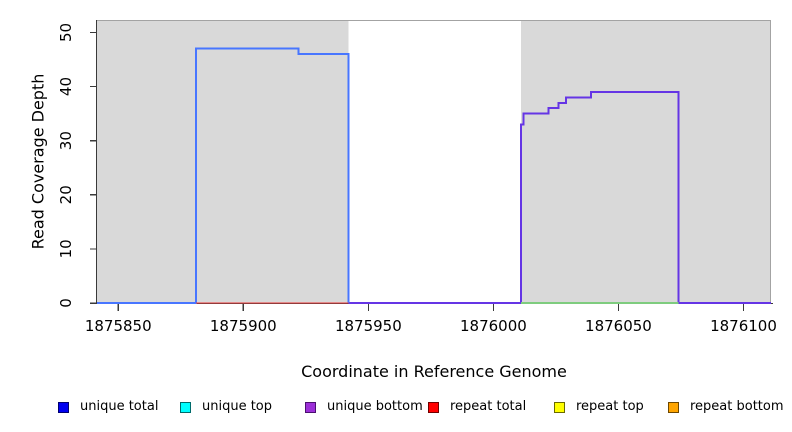 Image resolution: width=792 pixels, height=432 pixels. What do you see at coordinates (243, 326) in the screenshot?
I see `x-tick-label: 1875900` at bounding box center [243, 326].